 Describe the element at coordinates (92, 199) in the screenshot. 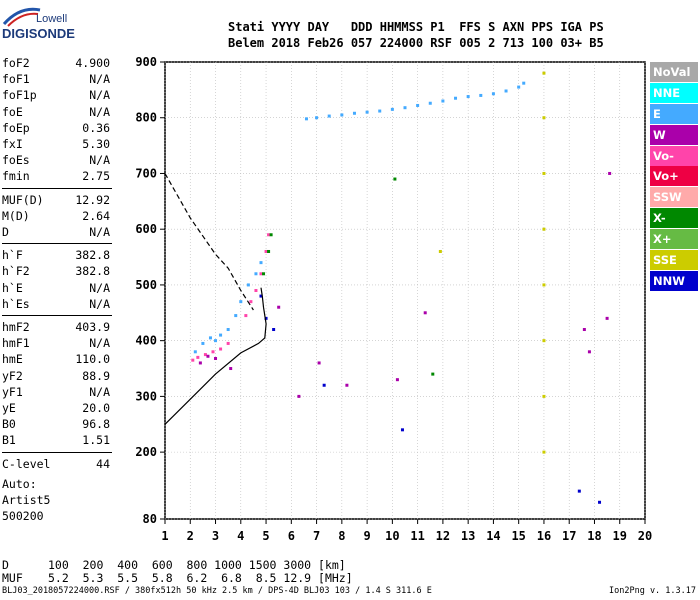

I see `param-value: 12.92` at that location.